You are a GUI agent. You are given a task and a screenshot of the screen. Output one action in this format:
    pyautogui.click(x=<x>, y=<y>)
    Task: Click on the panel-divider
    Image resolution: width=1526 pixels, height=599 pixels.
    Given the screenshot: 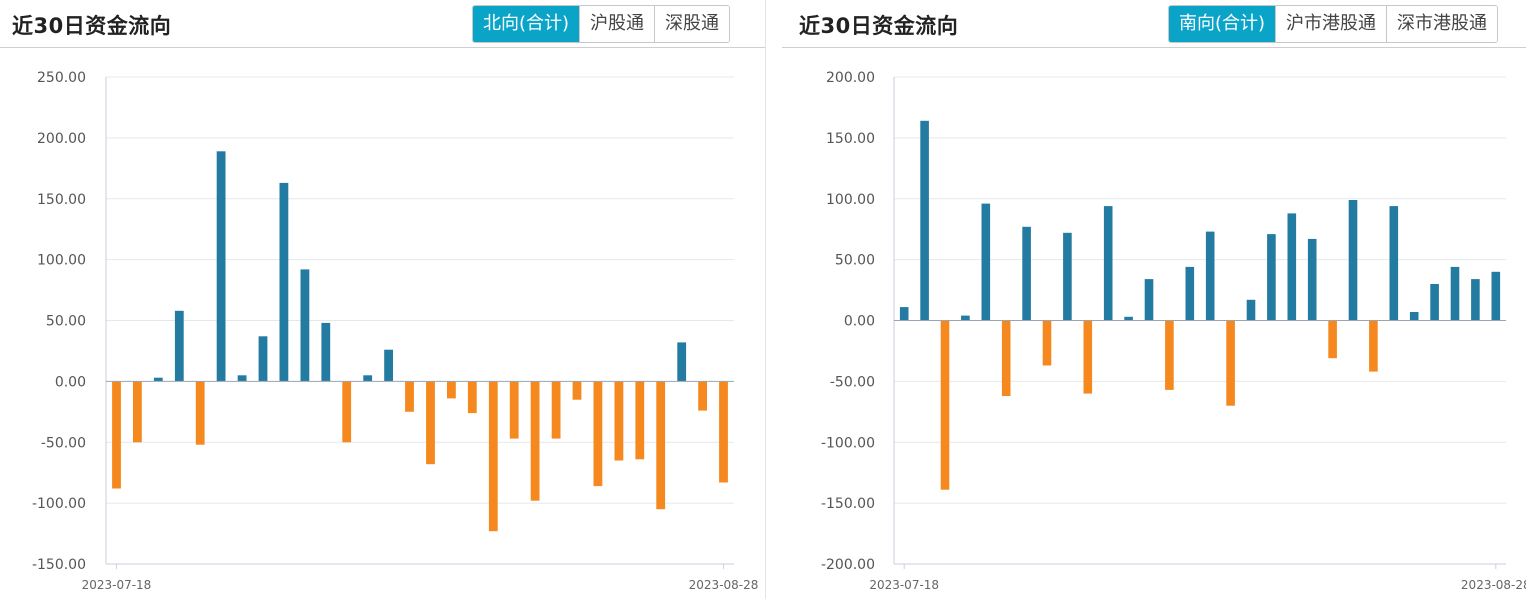 What is the action you would take?
    pyautogui.click(x=765, y=299)
    